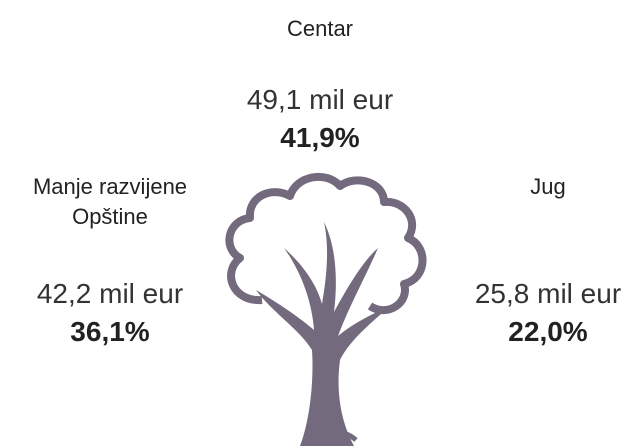 Image resolution: width=640 pixels, height=446 pixels. What do you see at coordinates (320, 99) in the screenshot?
I see `region-amount: 49,1 mil eur` at bounding box center [320, 99].